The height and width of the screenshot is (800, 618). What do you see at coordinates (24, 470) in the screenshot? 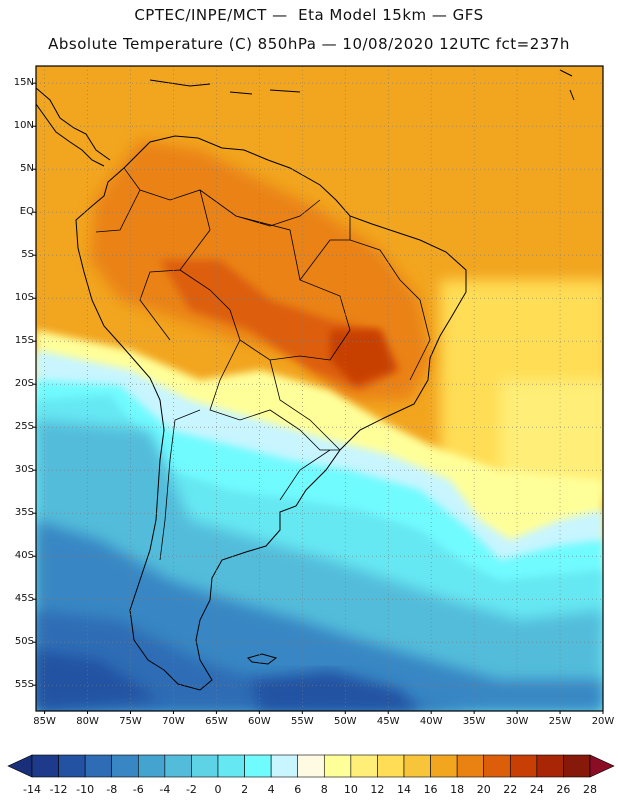
I see `lat-label: 30S` at bounding box center [24, 470].